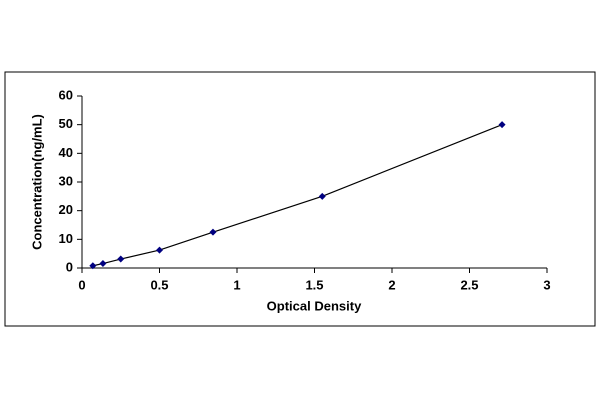  I want to click on y-tick-label: 60, so click(66, 94).